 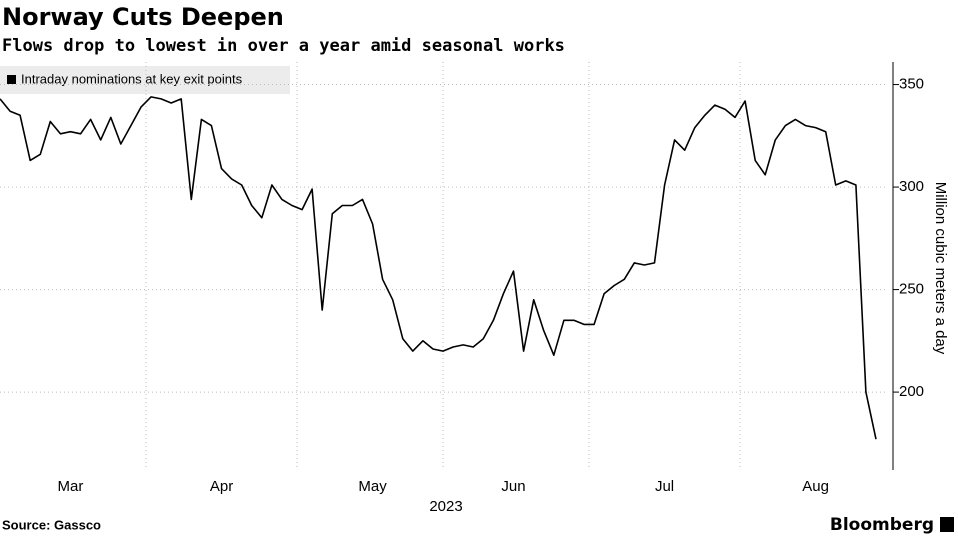 I want to click on source: Source: Gassco, so click(x=51, y=524).